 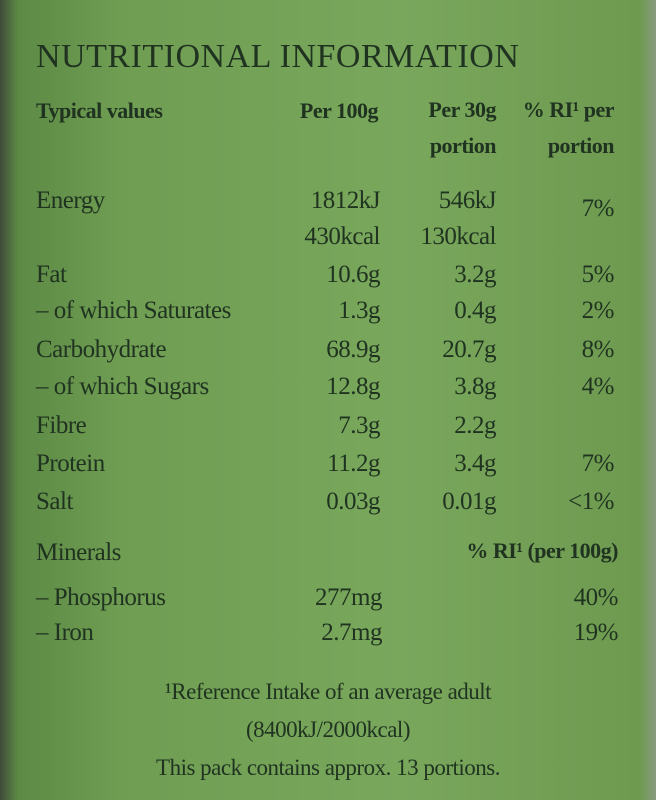 I want to click on nutrient-label: – of which Sugars, so click(x=122, y=386).